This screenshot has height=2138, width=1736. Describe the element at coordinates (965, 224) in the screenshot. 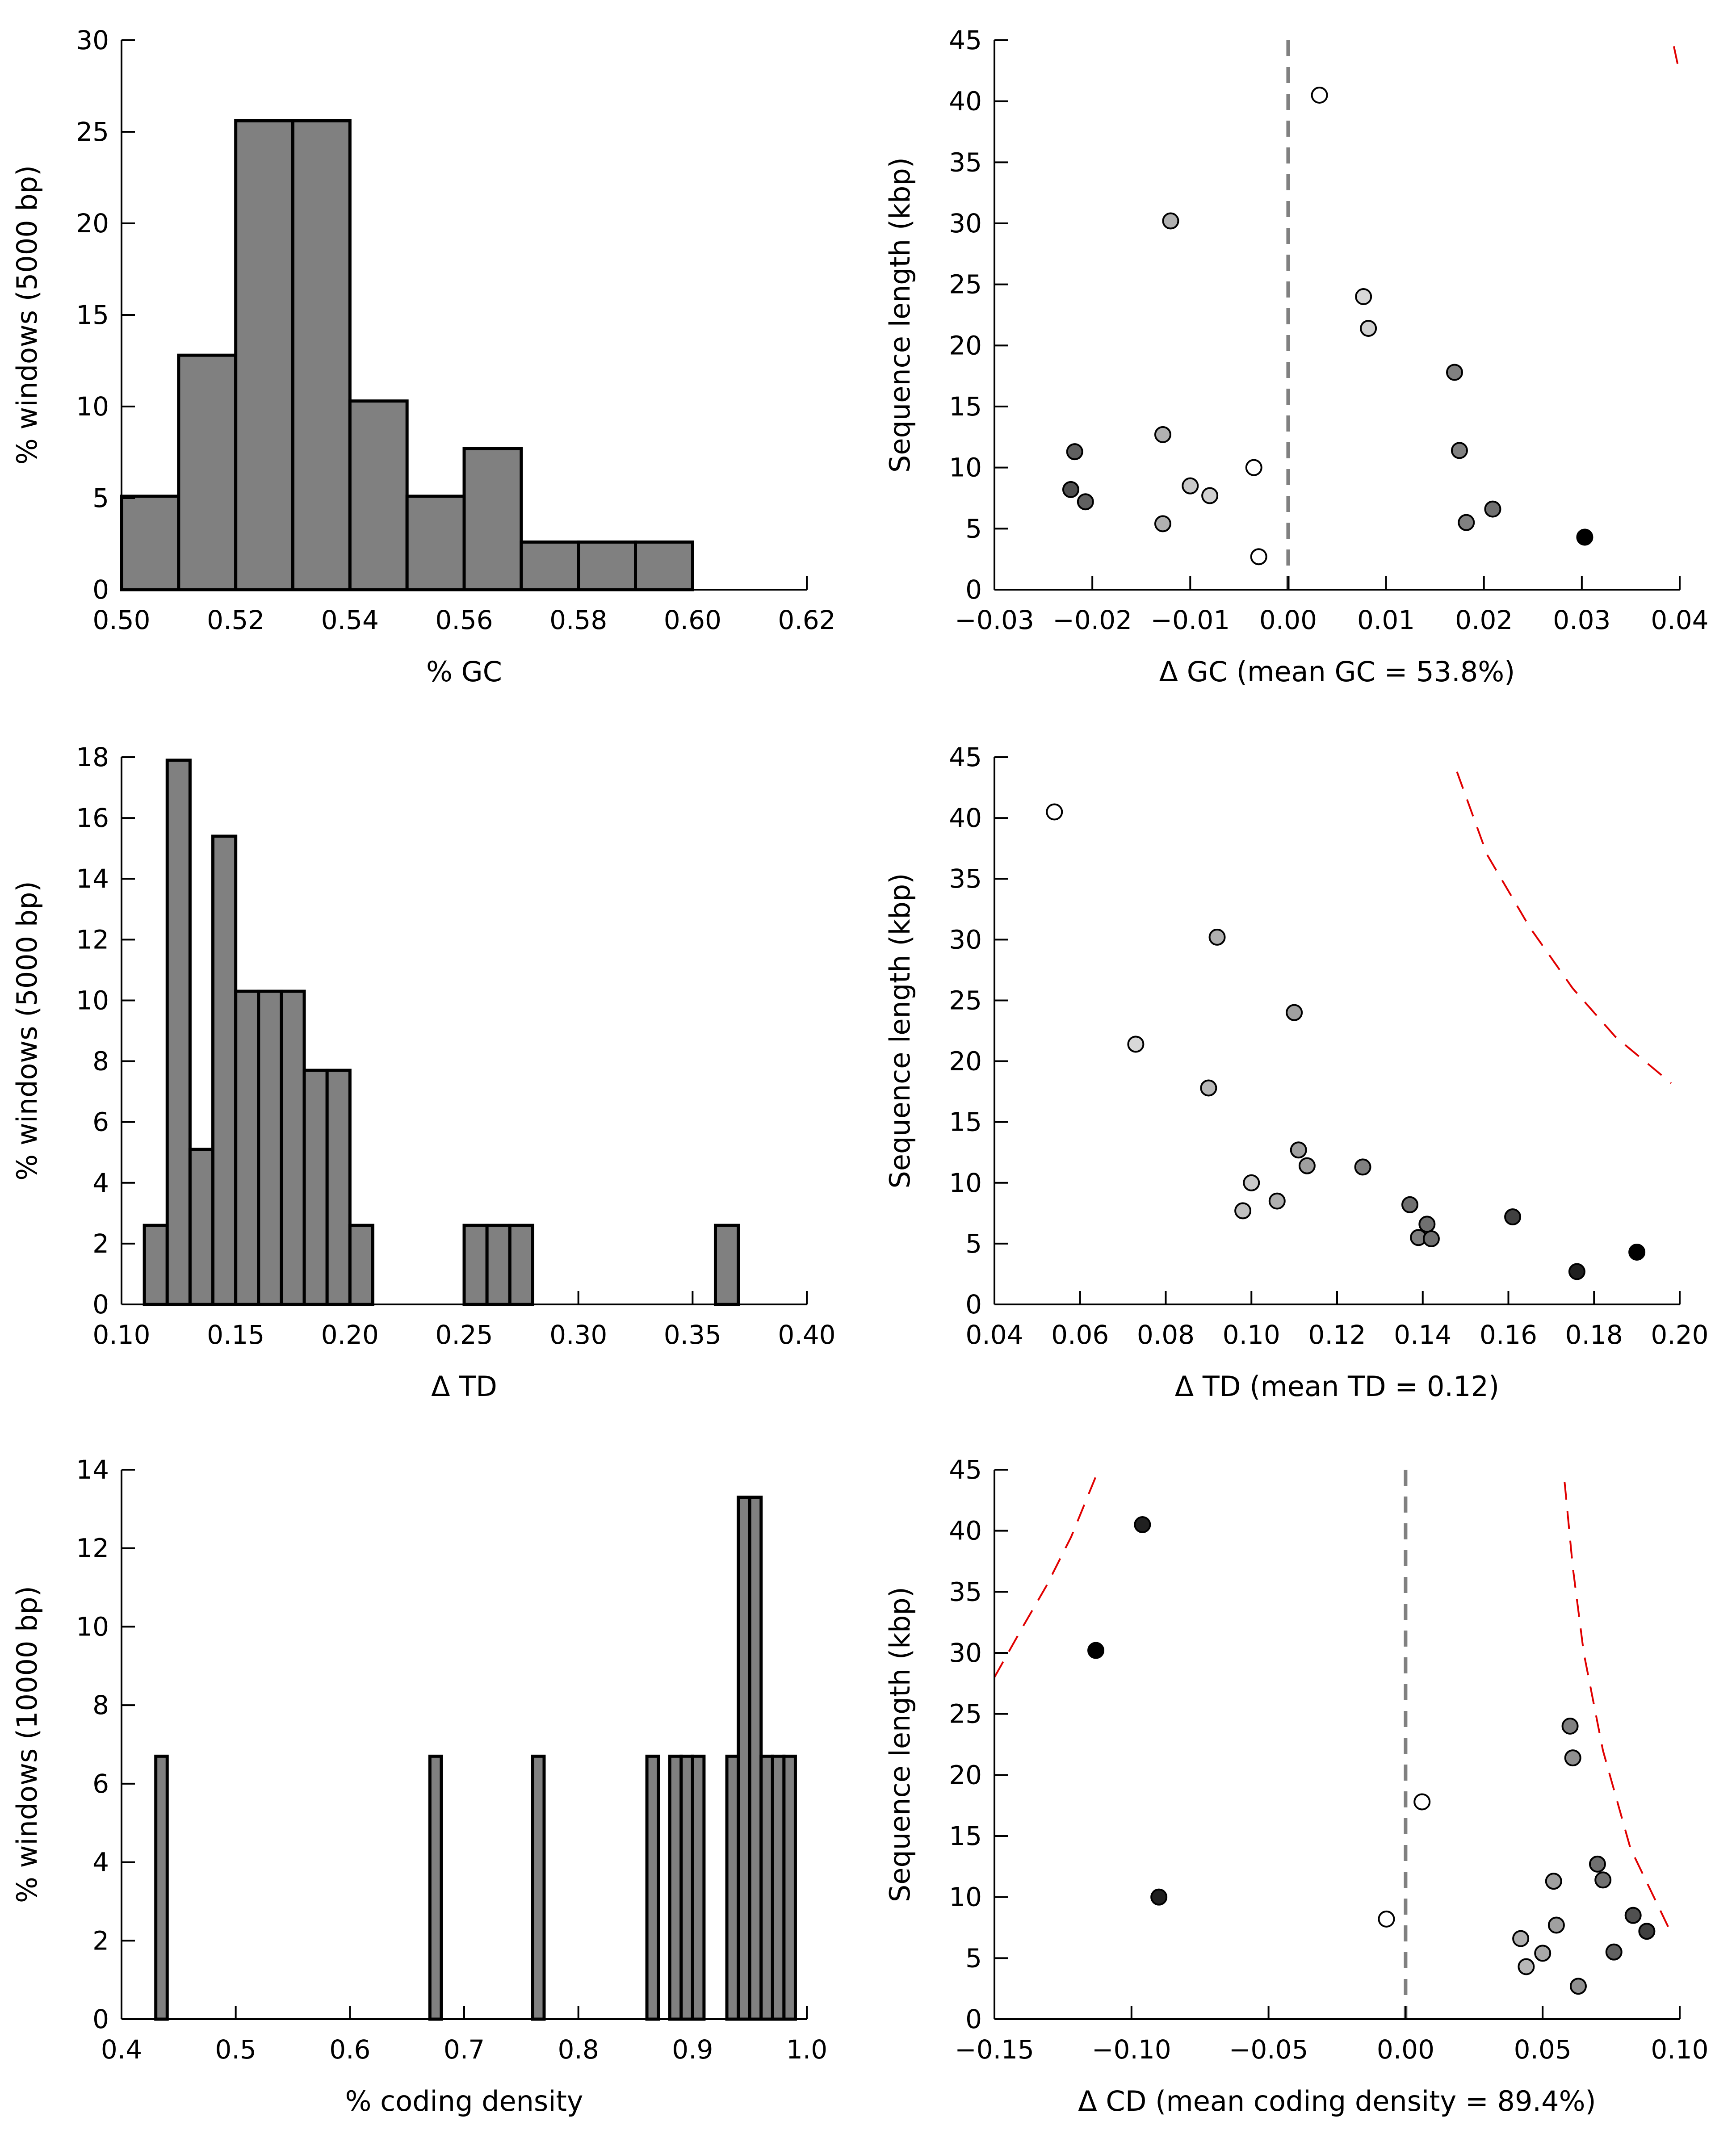

I see `gc-scatter-ytick-label-6: 30` at that location.